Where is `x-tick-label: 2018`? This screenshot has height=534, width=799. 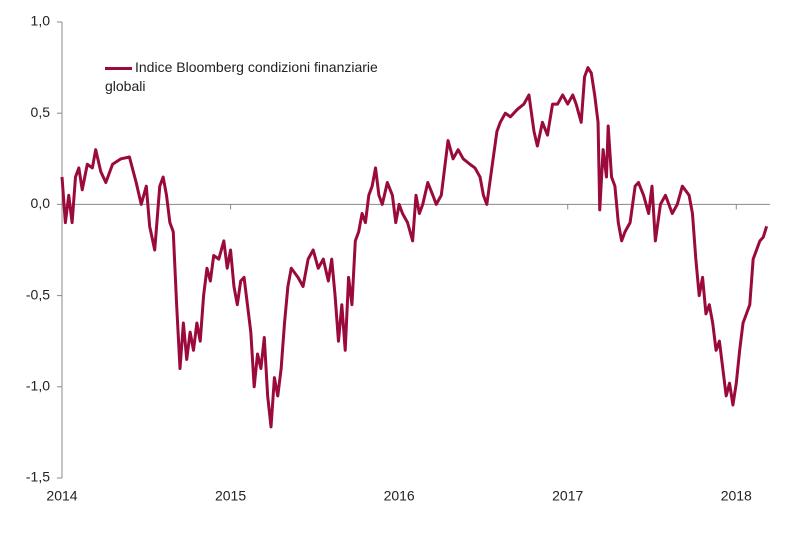 x-tick-label: 2018 is located at coordinates (736, 496).